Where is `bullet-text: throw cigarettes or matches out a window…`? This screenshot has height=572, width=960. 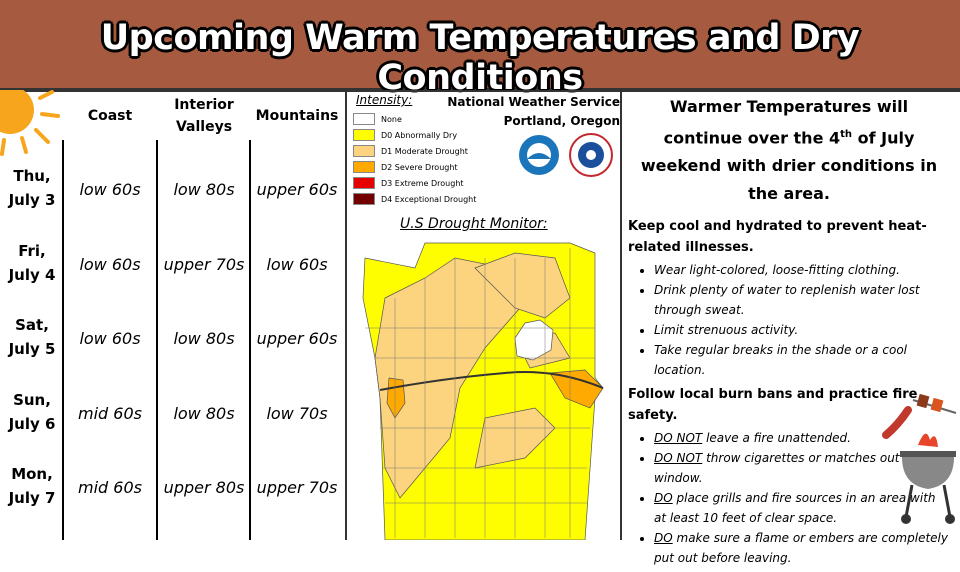
bullet-text: throw cigarettes or matches out a window… is located at coordinates (782, 468).